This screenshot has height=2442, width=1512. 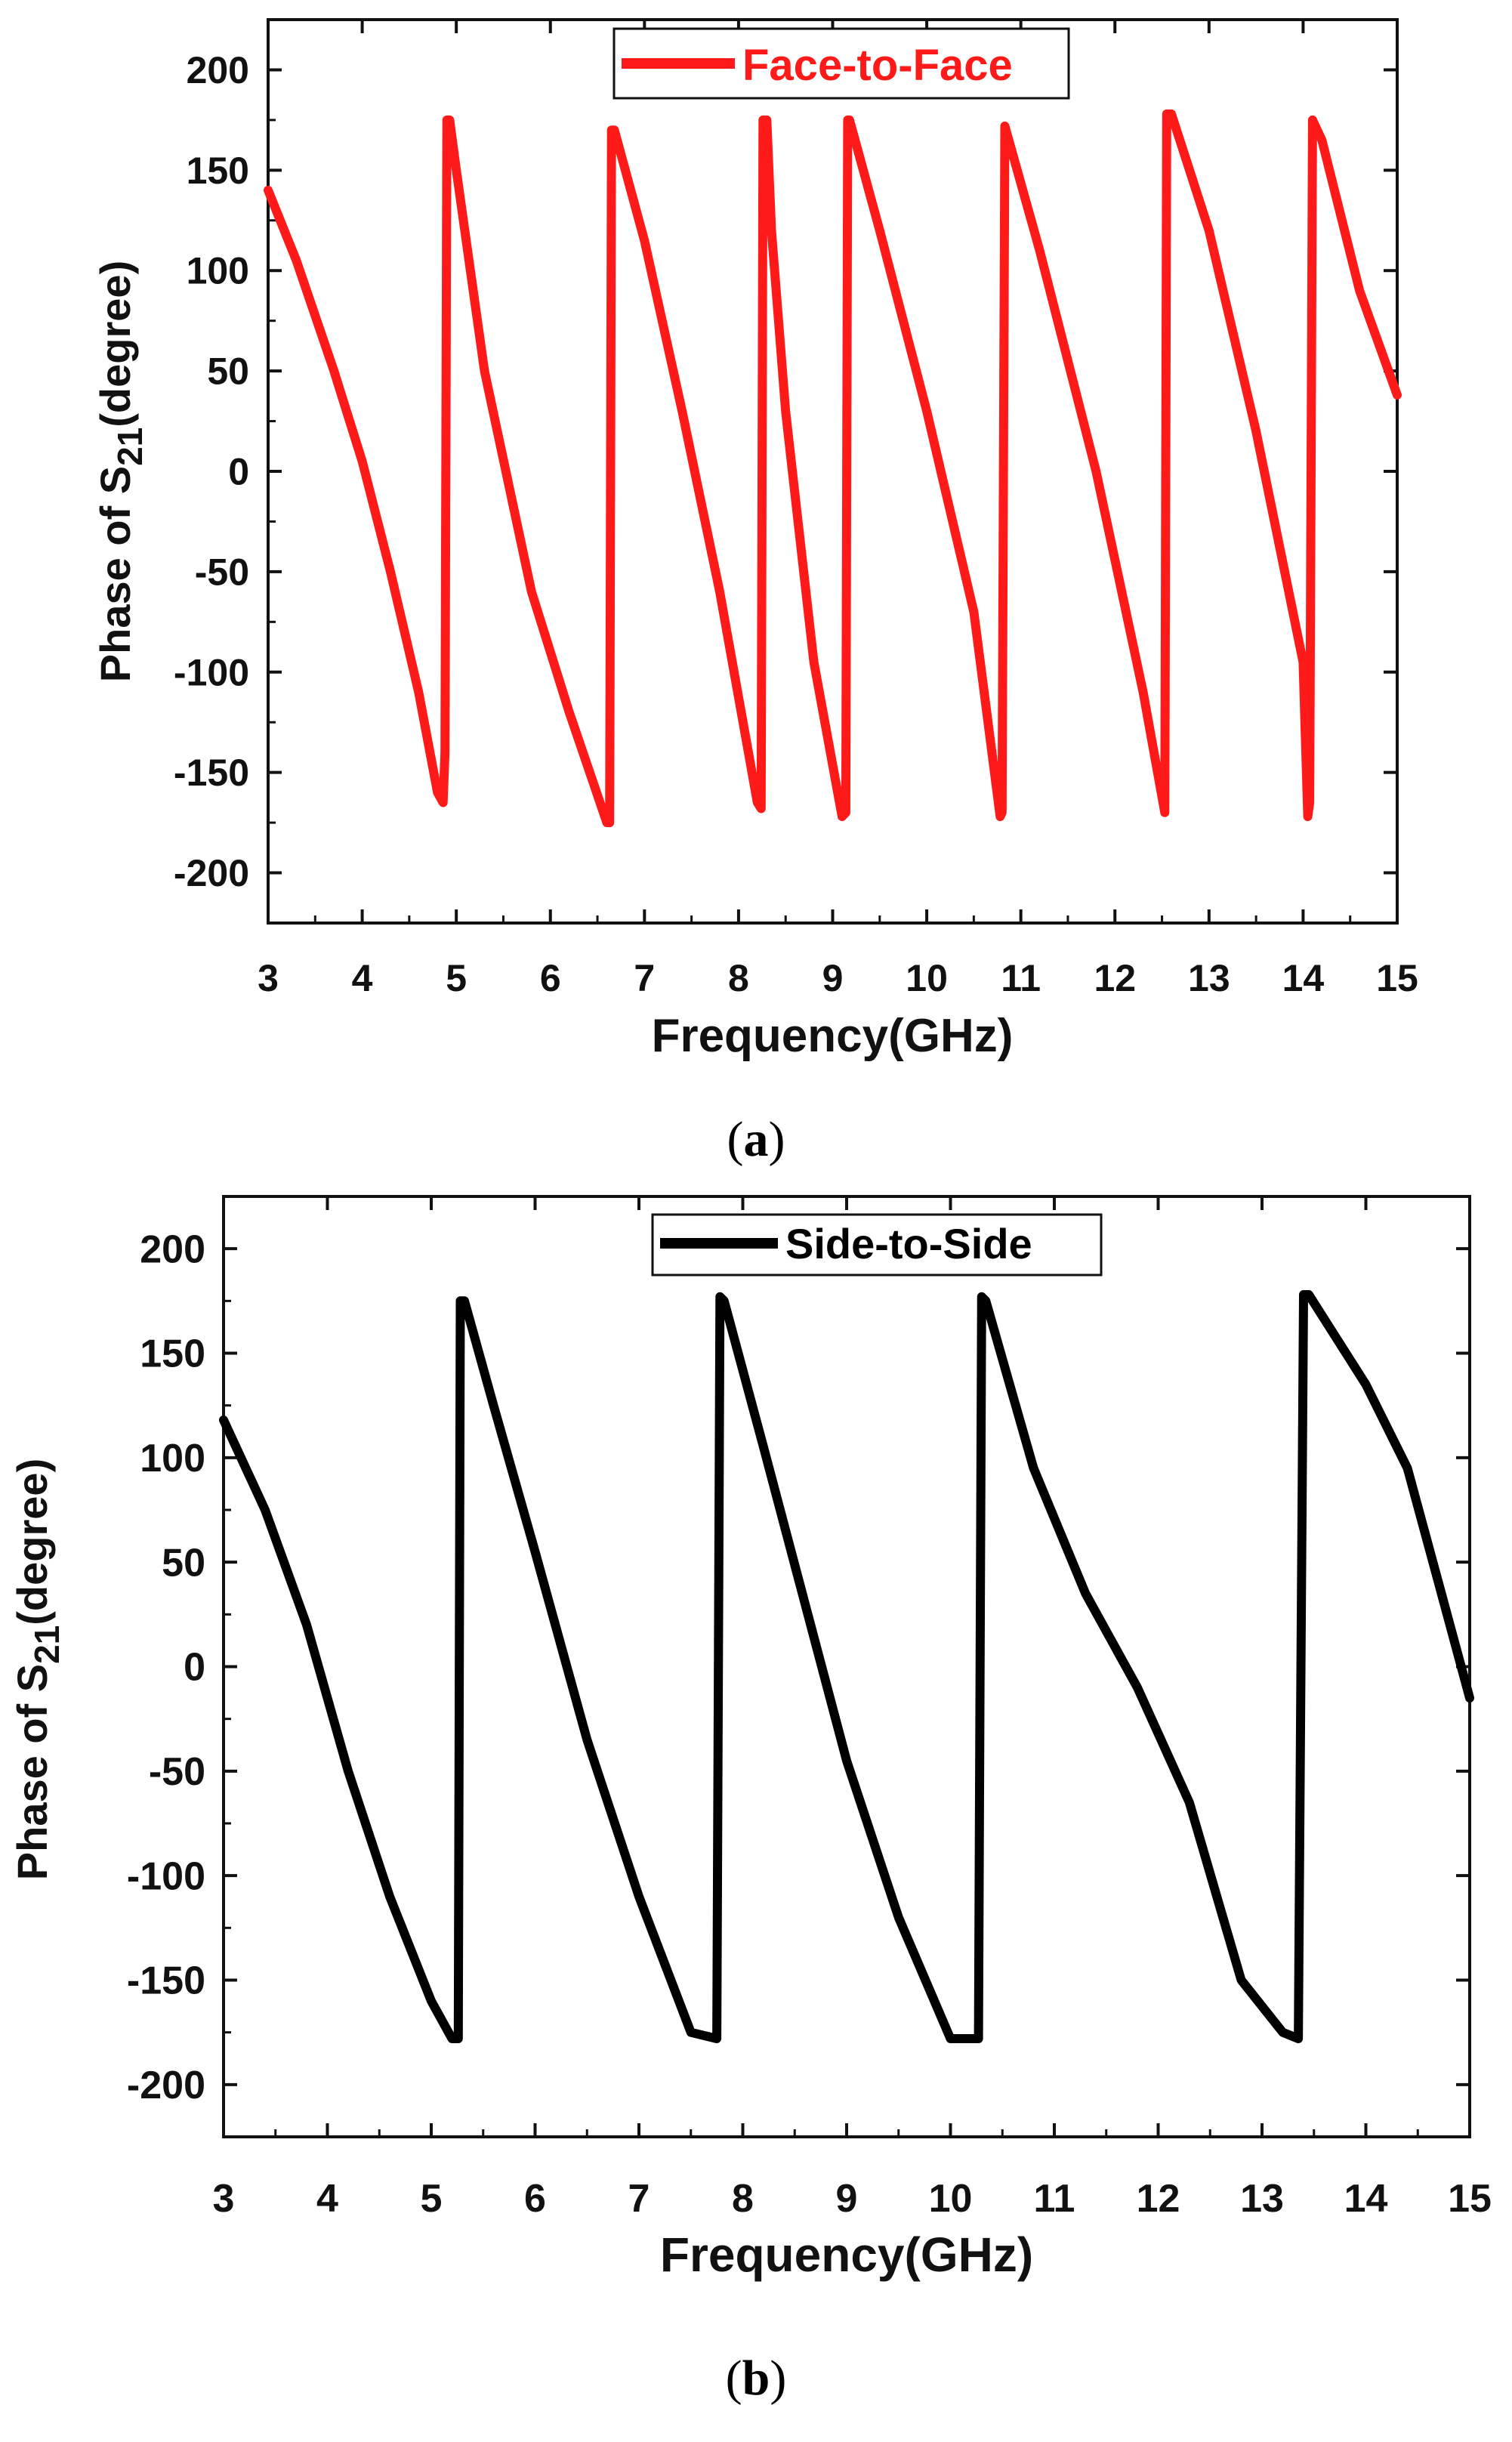 What do you see at coordinates (46, 1645) in the screenshot?
I see `y-axis-title-sub-b: 21` at bounding box center [46, 1645].